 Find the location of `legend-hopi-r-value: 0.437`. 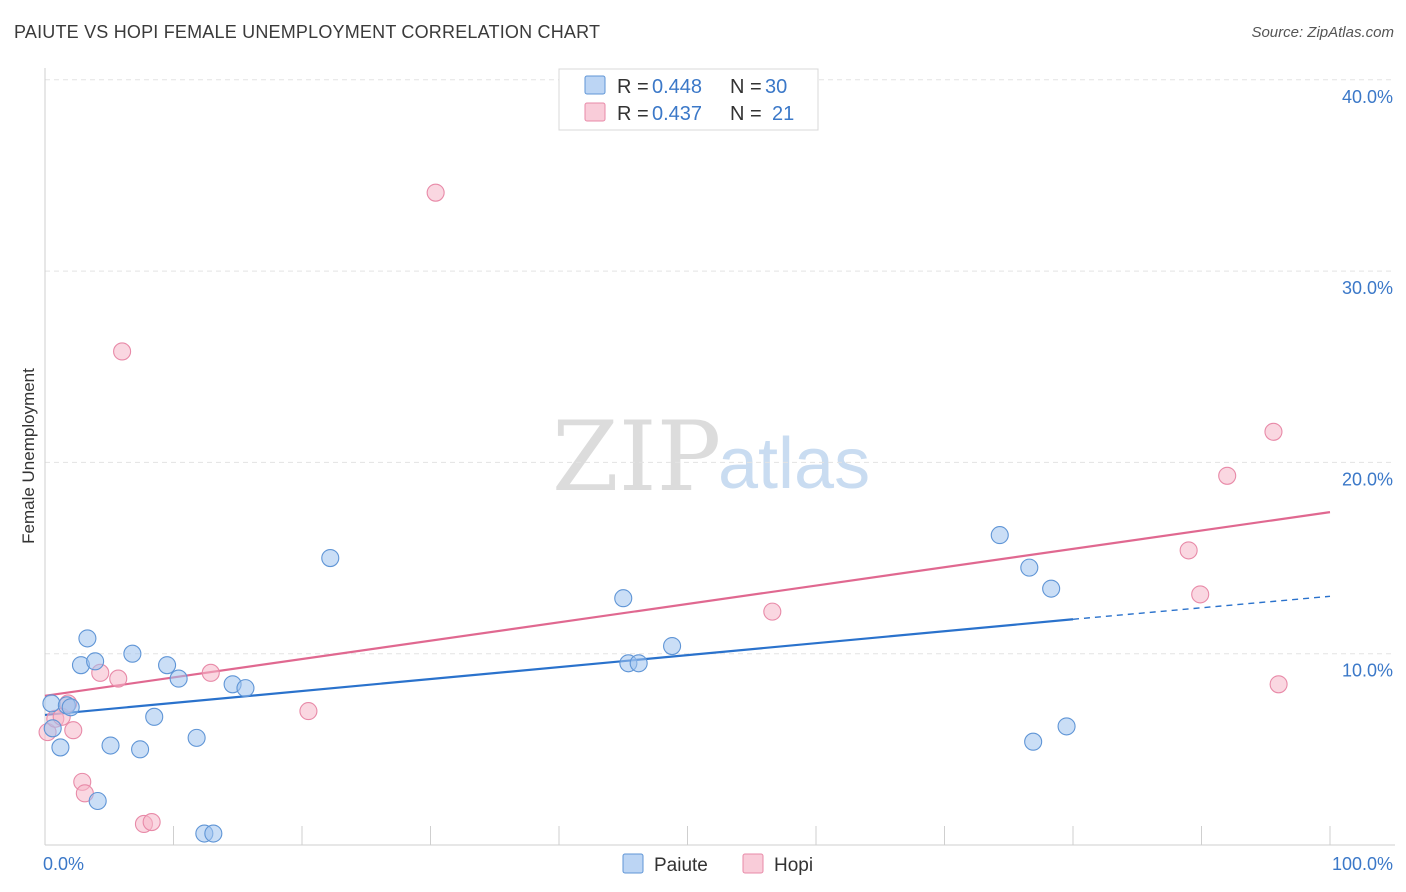

legend-hopi-r-value: 0.437 is located at coordinates (677, 114).